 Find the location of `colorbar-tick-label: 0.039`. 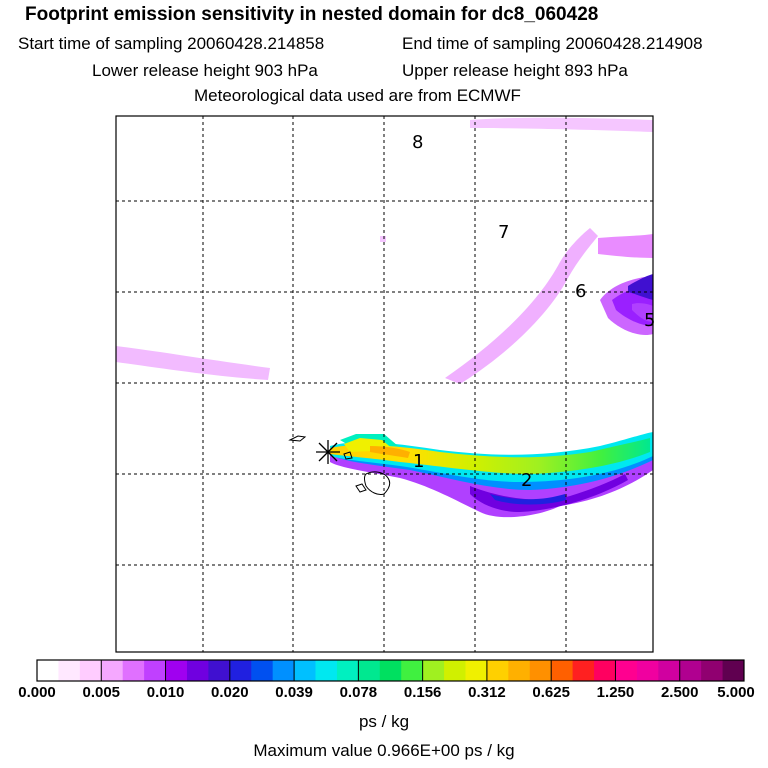

colorbar-tick-label: 0.039 is located at coordinates (294, 692).